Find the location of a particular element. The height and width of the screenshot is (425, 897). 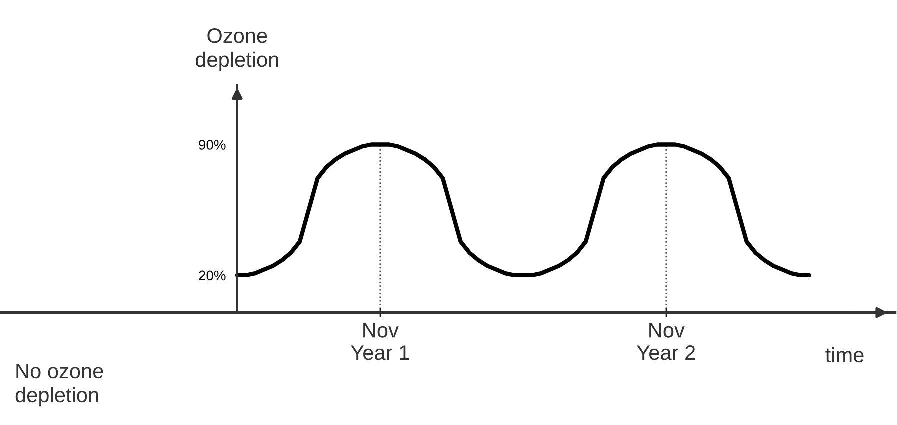

x-tick-label: Nov Year 2 is located at coordinates (666, 341).